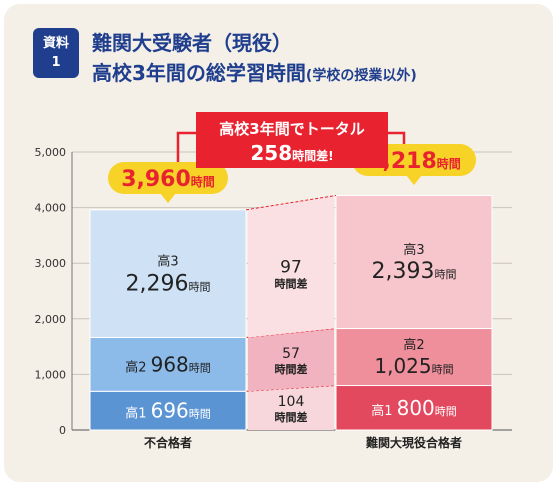 The width and height of the screenshot is (557, 486). I want to click on segment-value: 696, so click(170, 411).